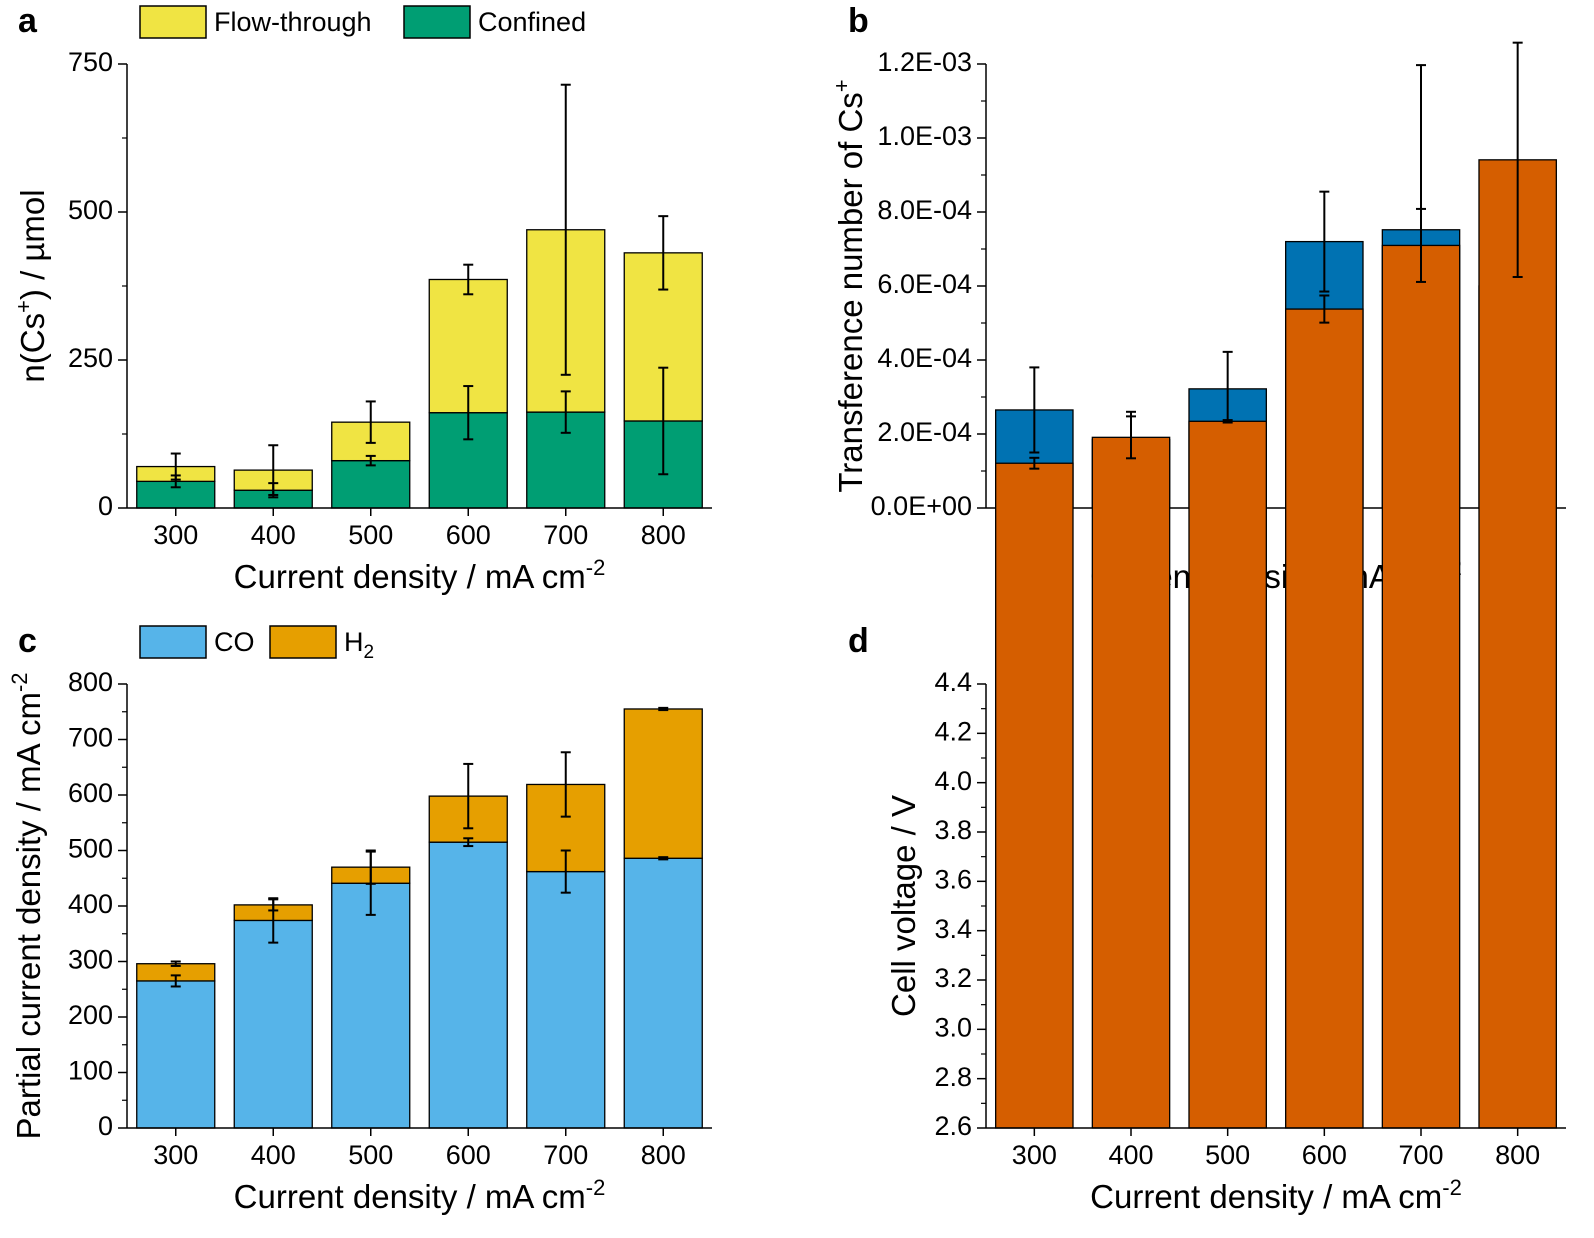 This screenshot has width=1594, height=1238. I want to click on y-axis-title: n(Cs+) / µmol, so click(31, 285).